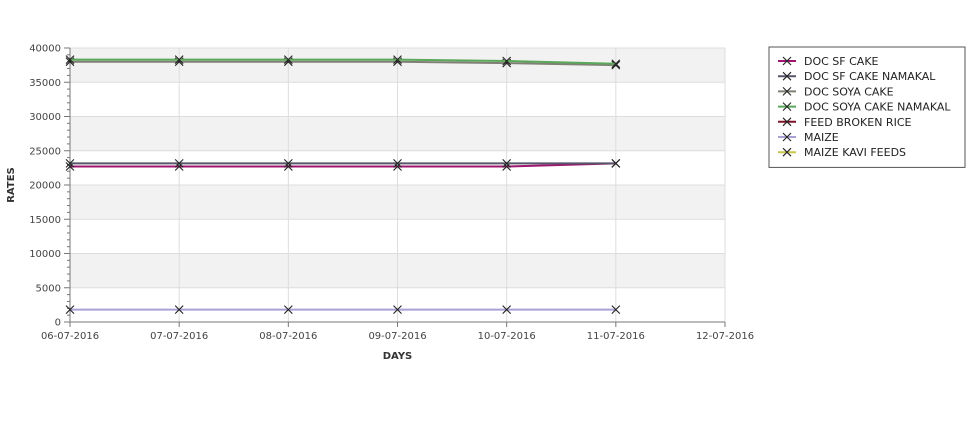 The height and width of the screenshot is (433, 975). What do you see at coordinates (398, 356) in the screenshot?
I see `x-axis-title: DAYS` at bounding box center [398, 356].